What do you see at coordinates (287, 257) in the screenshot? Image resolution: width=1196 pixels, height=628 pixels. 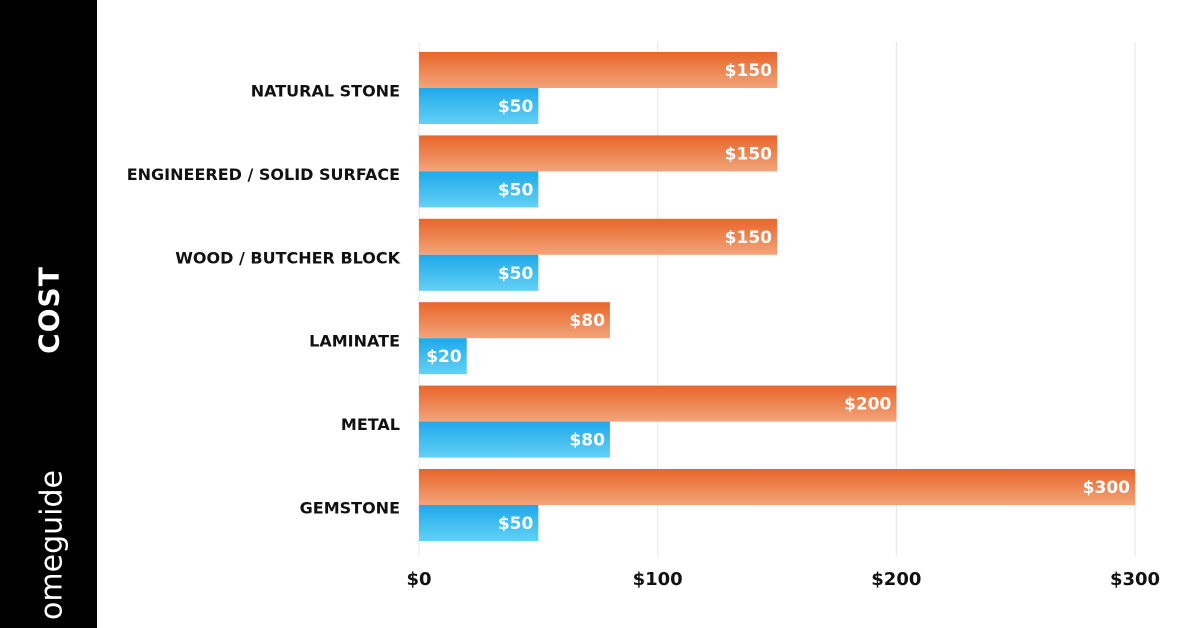 I see `category-label: WOOD / BUTCHER BLOCK` at bounding box center [287, 257].